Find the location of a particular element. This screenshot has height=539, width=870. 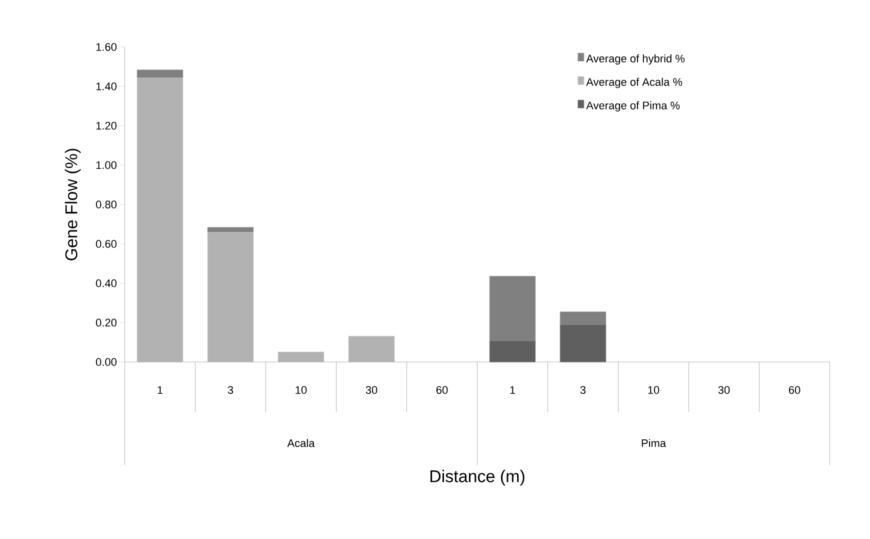

legend-label: Average of Acala % is located at coordinates (634, 83).